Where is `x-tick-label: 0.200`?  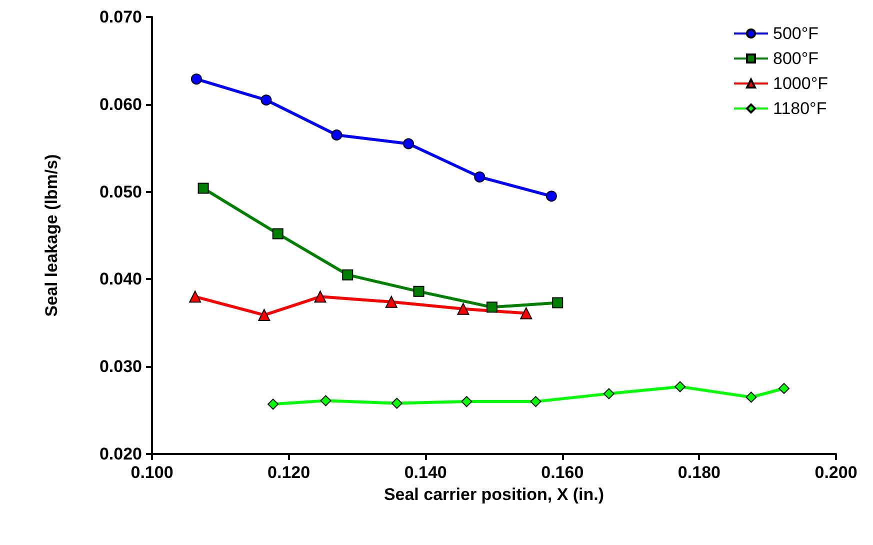
x-tick-label: 0.200 is located at coordinates (836, 472).